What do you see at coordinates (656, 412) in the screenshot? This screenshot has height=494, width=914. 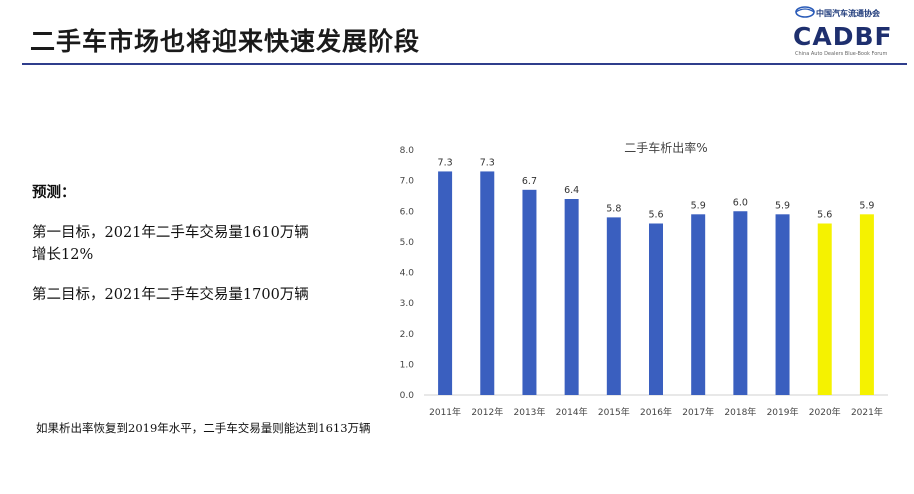 I see `x-tick-label: 2016年` at bounding box center [656, 412].